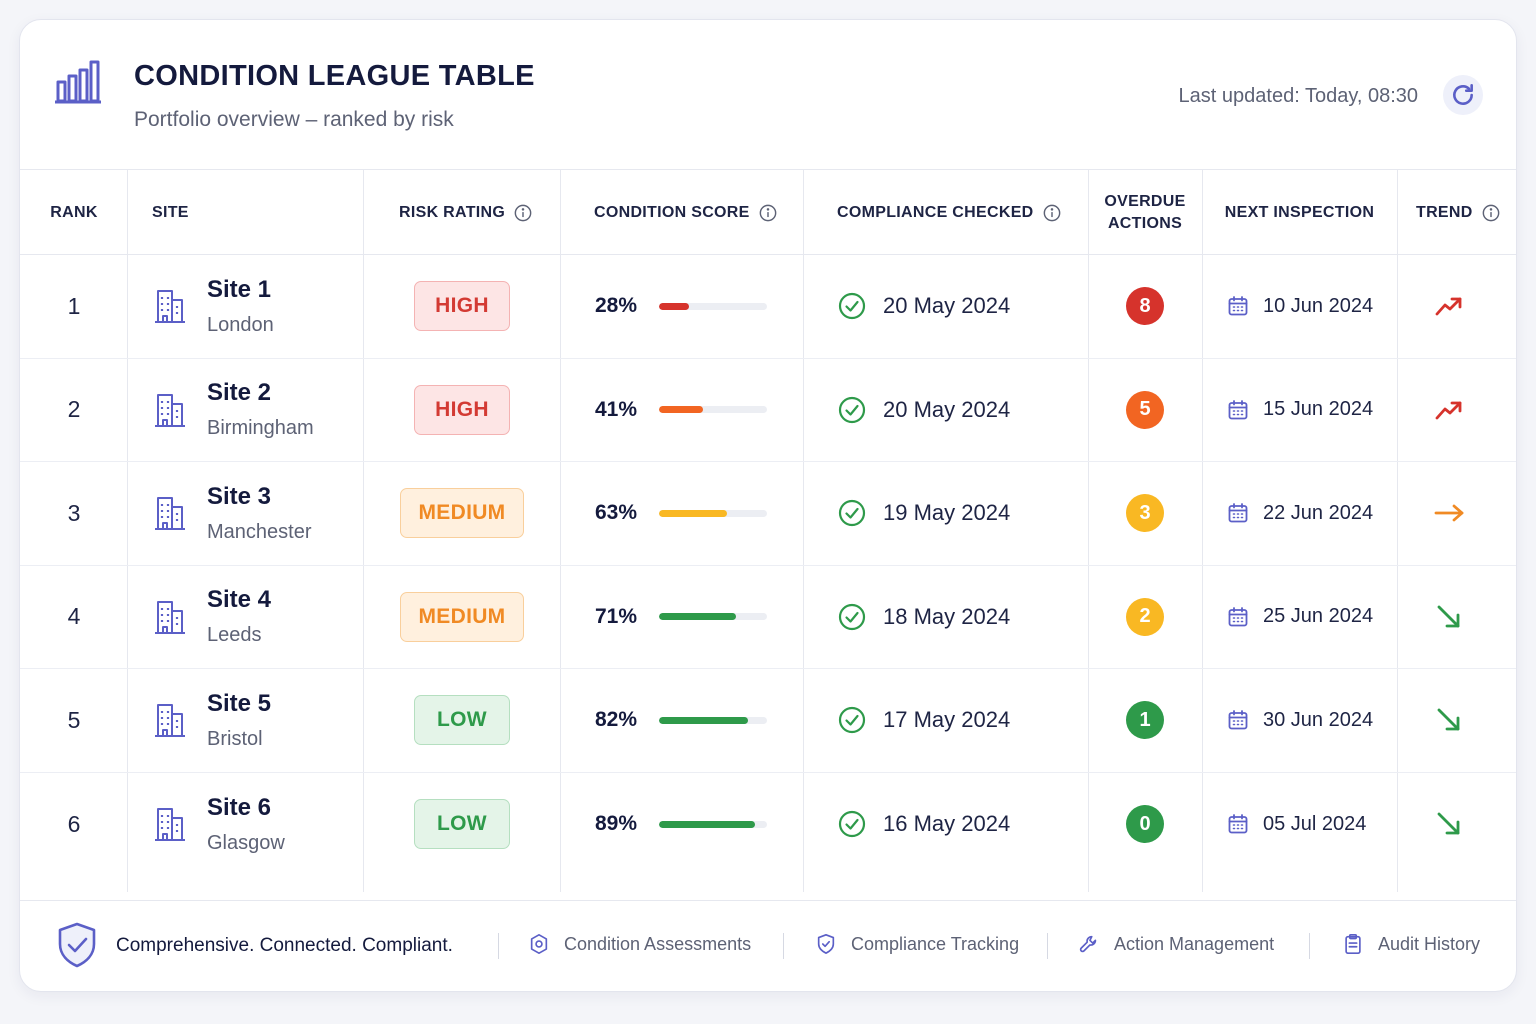 The height and width of the screenshot is (1024, 1536). Describe the element at coordinates (681, 720) in the screenshot. I see `score-cell: 82%` at that location.